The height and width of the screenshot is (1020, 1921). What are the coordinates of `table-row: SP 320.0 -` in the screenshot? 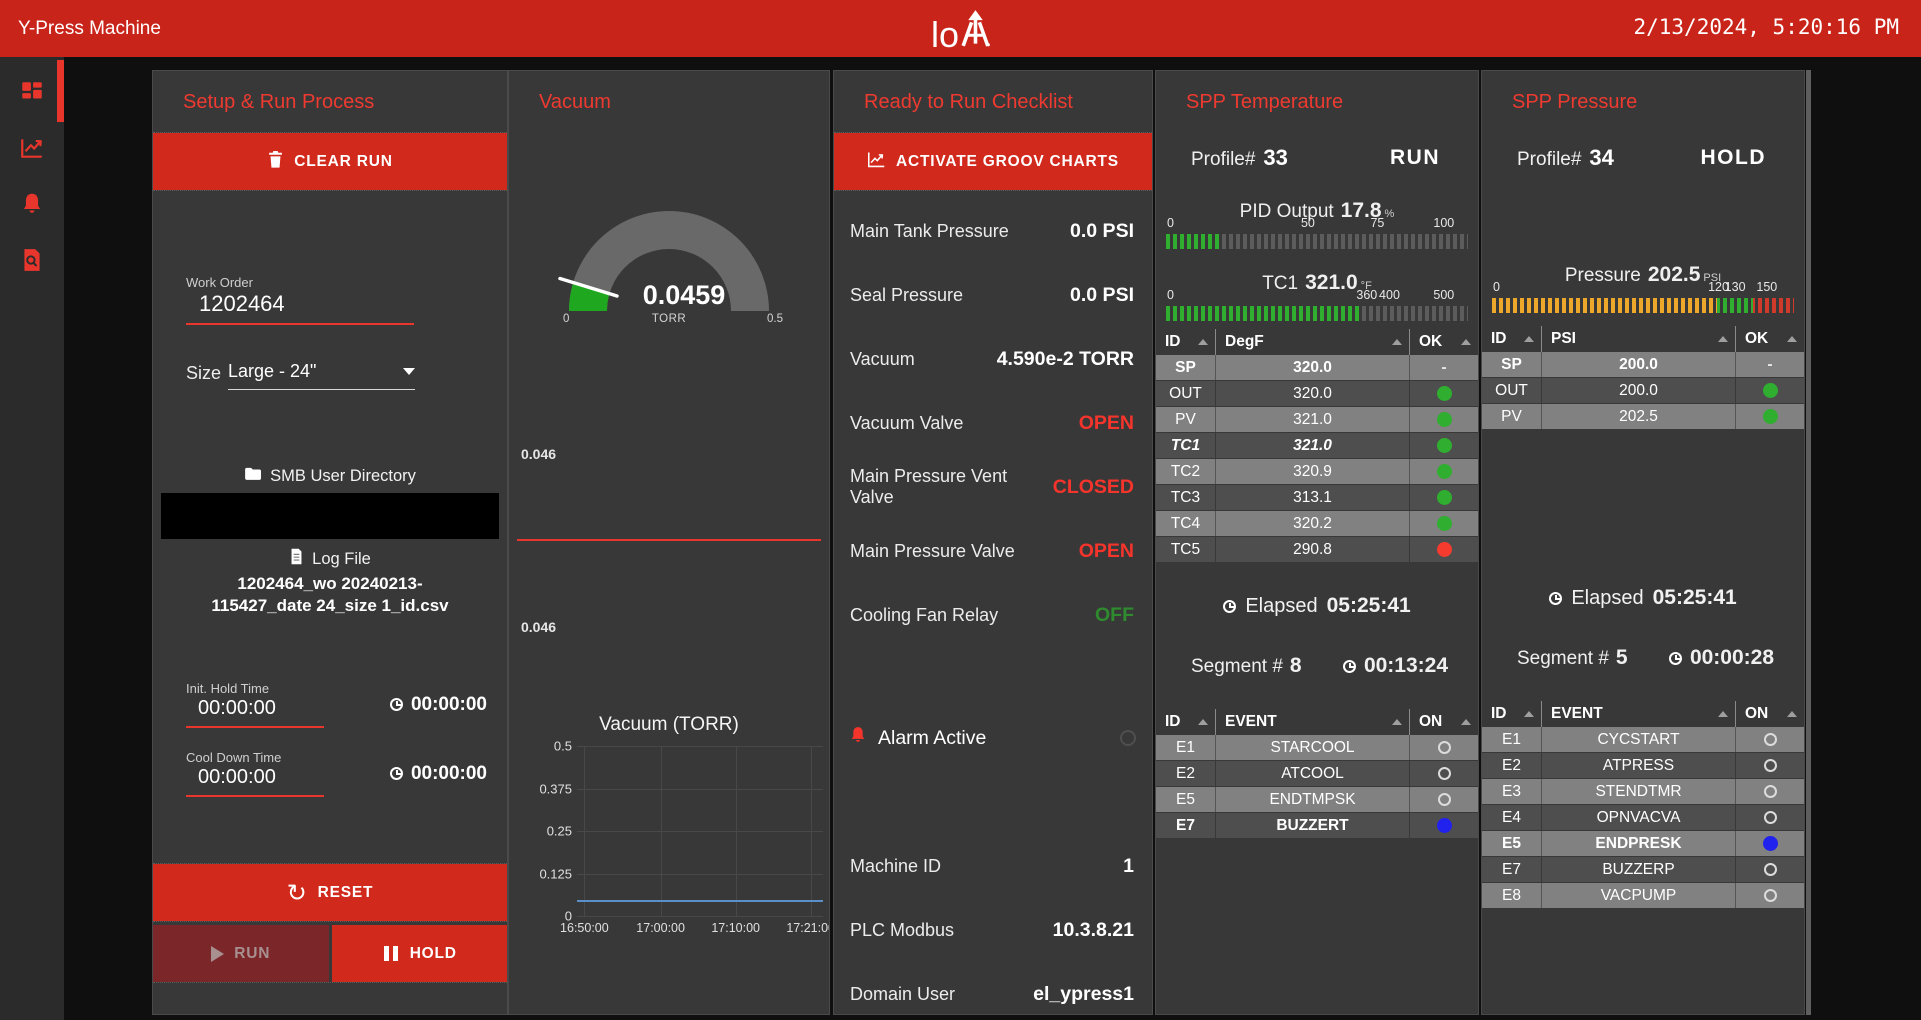 It's located at (1317, 367).